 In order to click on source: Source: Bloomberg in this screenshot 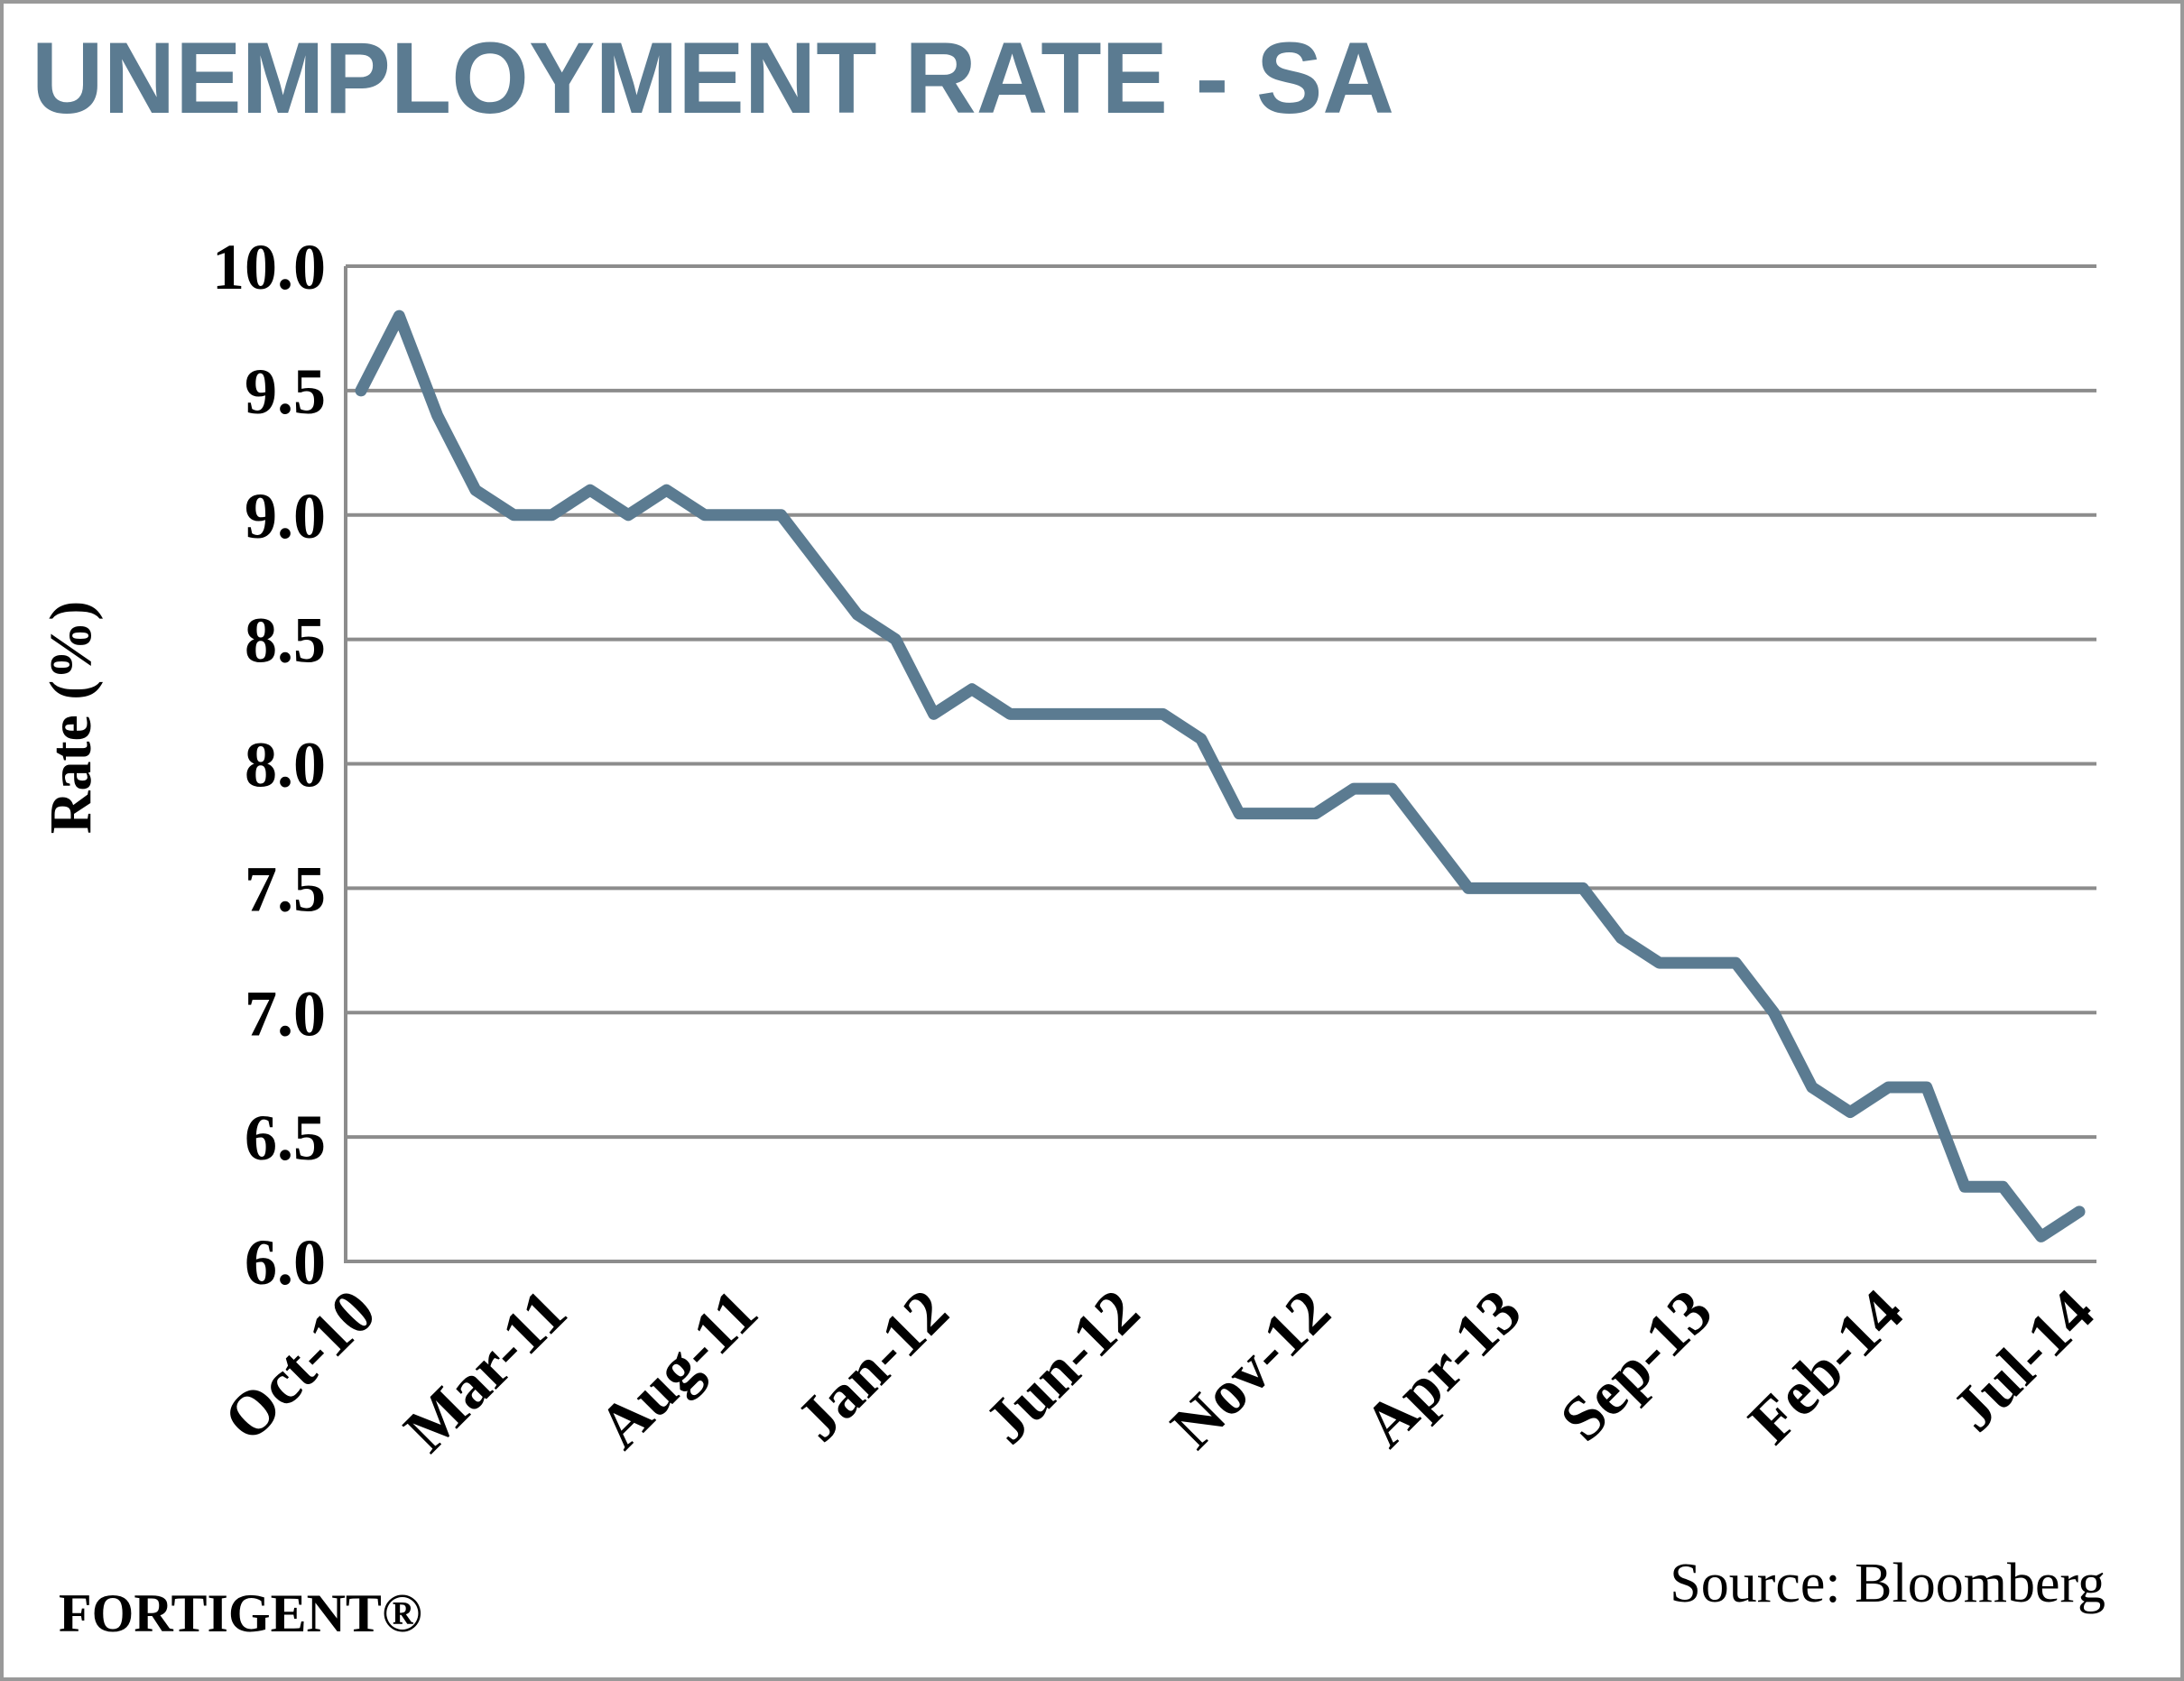, I will do `click(1887, 1583)`.